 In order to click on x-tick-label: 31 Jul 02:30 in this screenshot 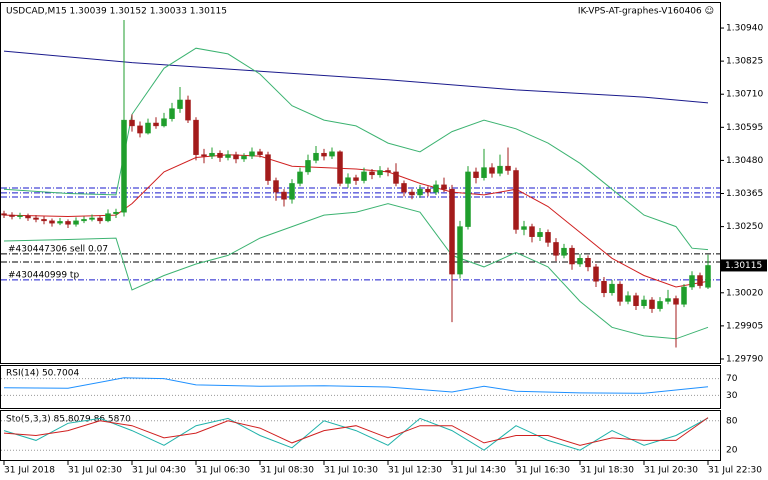, I will do `click(95, 471)`.